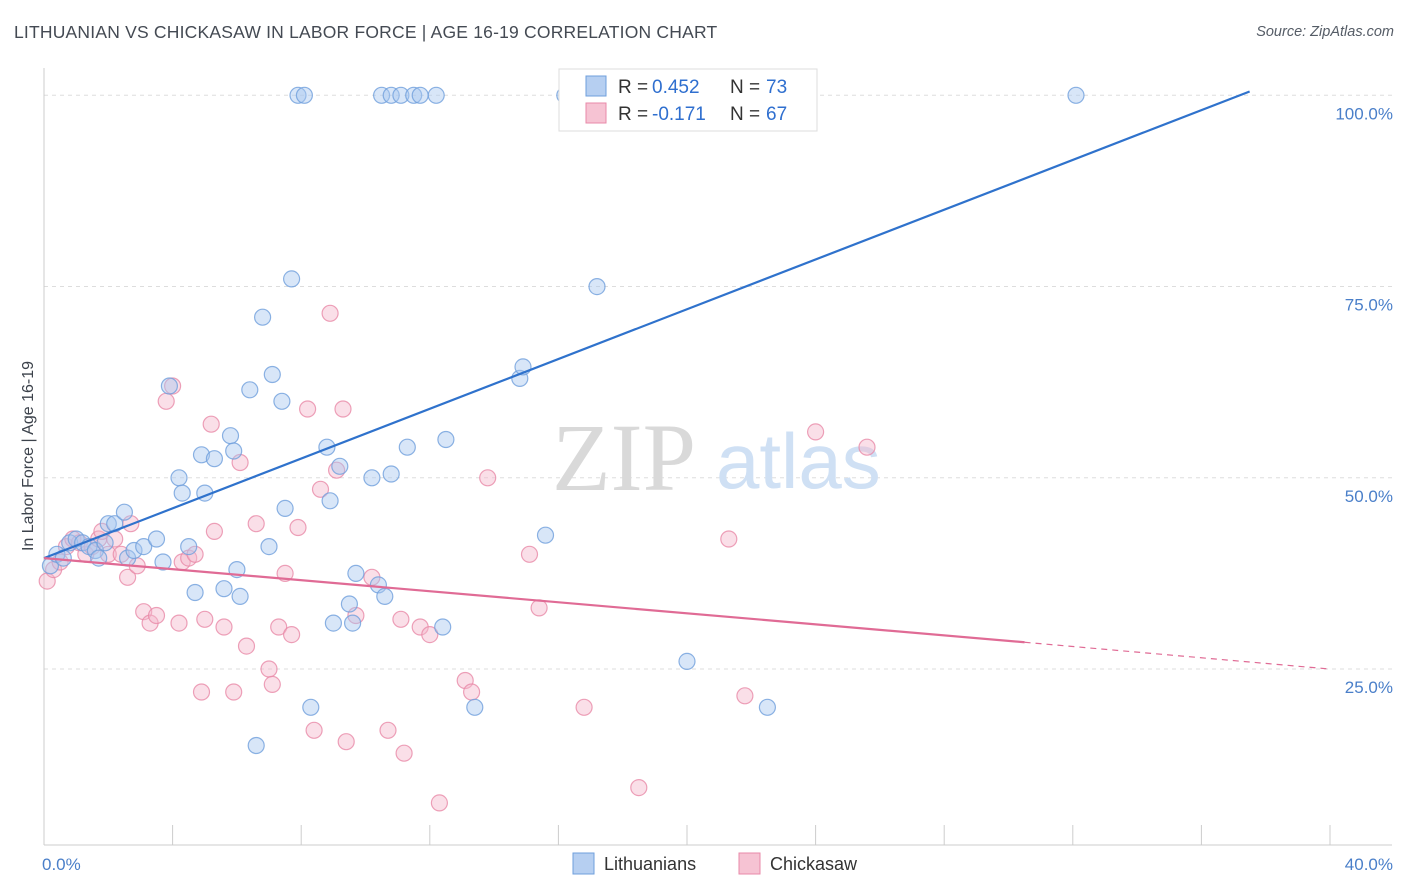 The width and height of the screenshot is (1406, 892). Describe the element at coordinates (633, 87) in the screenshot. I see `legend-r-label-0: R =` at that location.